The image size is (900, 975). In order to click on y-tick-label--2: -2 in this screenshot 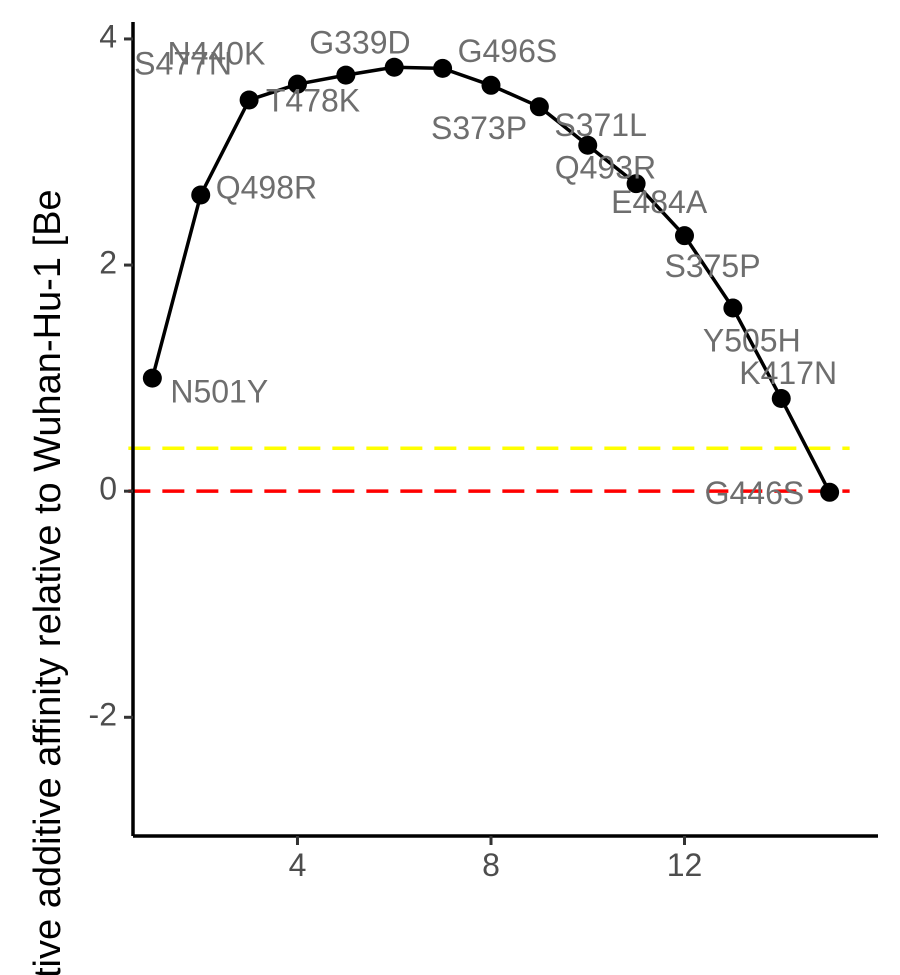, I will do `click(103, 715)`.